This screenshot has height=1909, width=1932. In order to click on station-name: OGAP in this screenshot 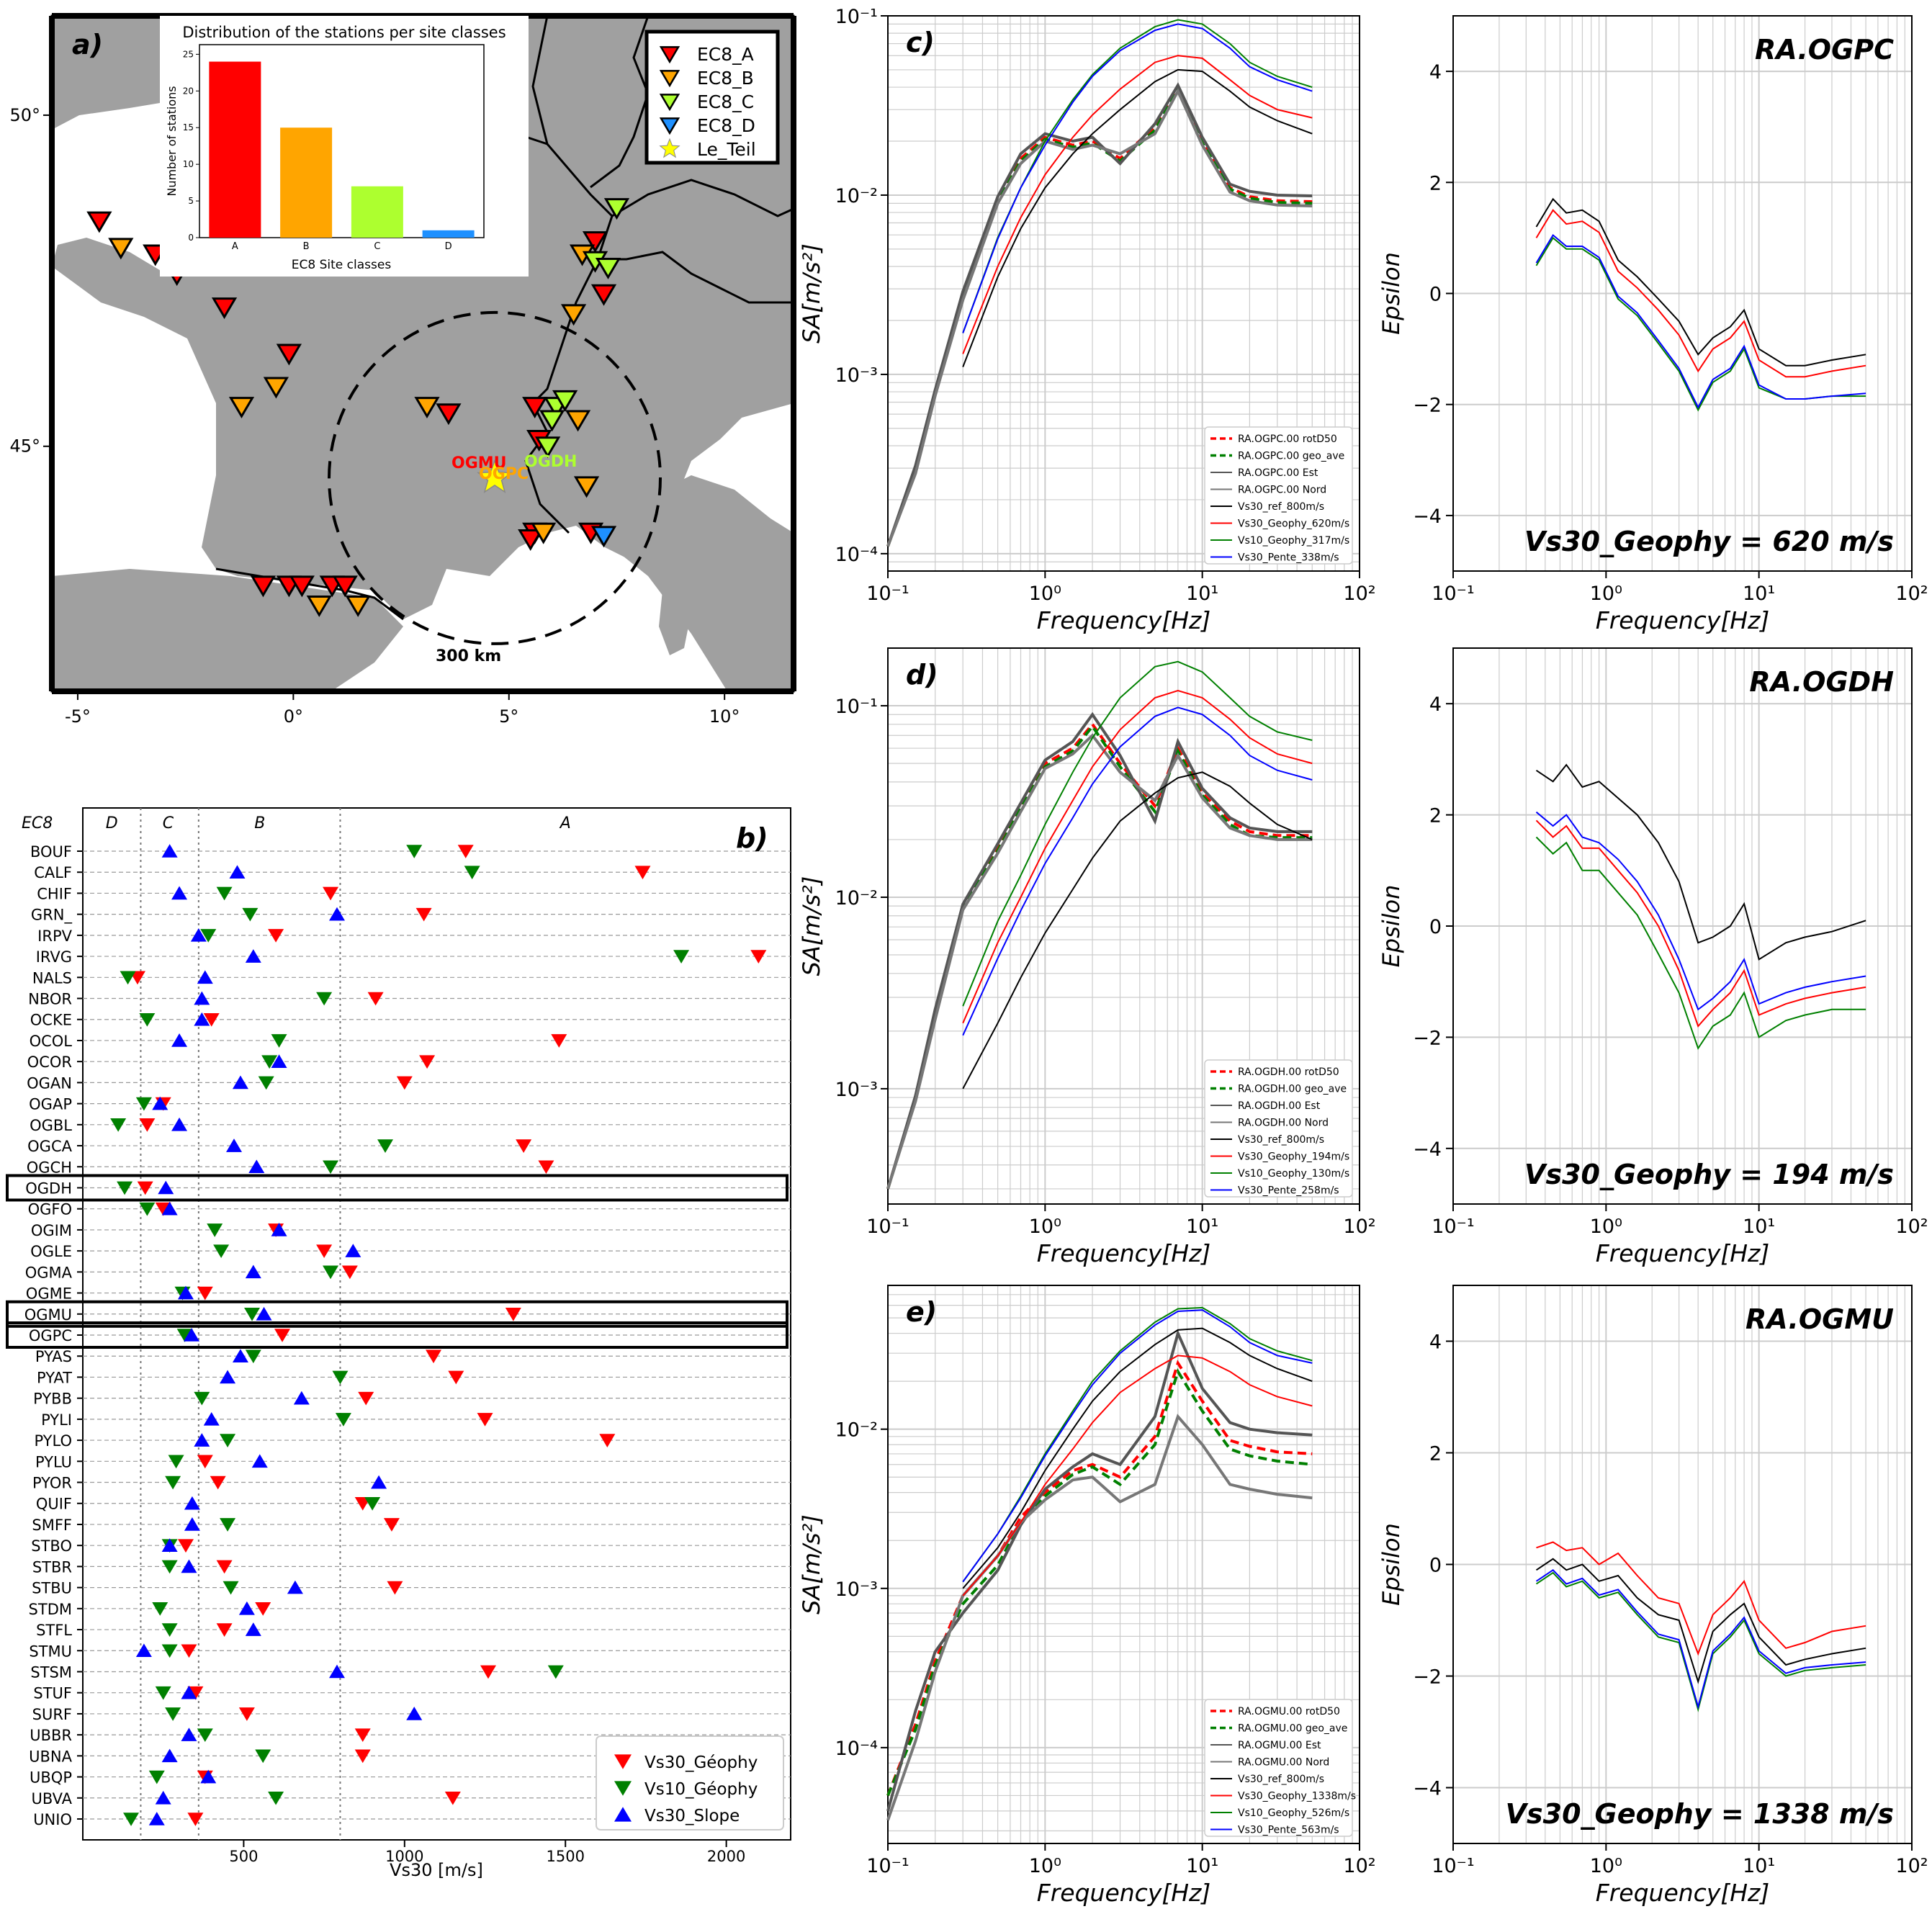, I will do `click(50, 1104)`.